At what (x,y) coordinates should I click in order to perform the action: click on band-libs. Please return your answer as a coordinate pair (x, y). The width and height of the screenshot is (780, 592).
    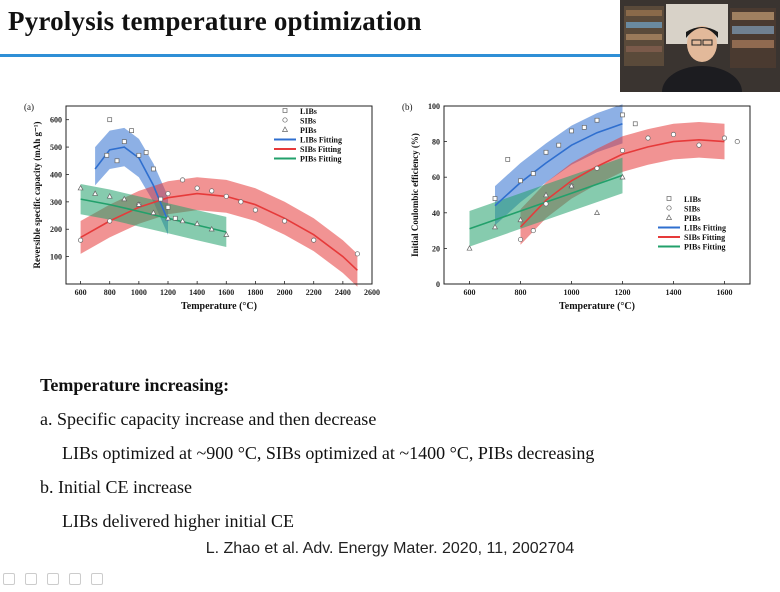
    Looking at the image, I should click on (131, 181).